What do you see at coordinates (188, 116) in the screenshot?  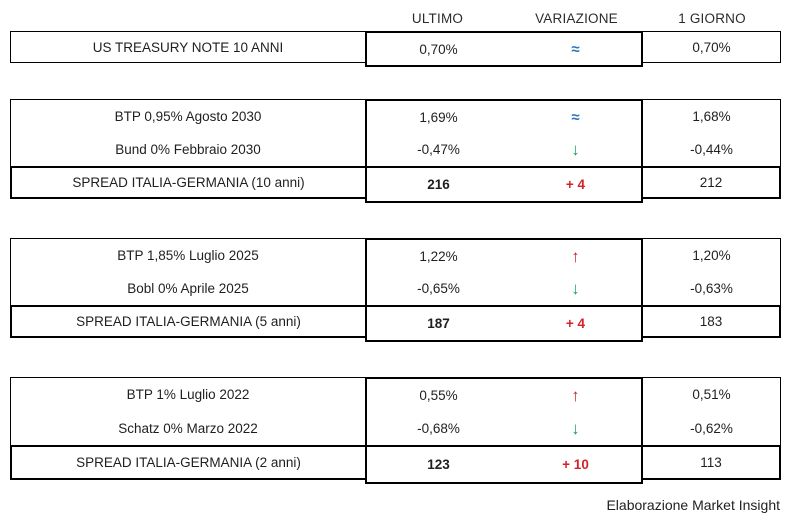 I see `instrument-label: BTP 0,95% Agosto 2030` at bounding box center [188, 116].